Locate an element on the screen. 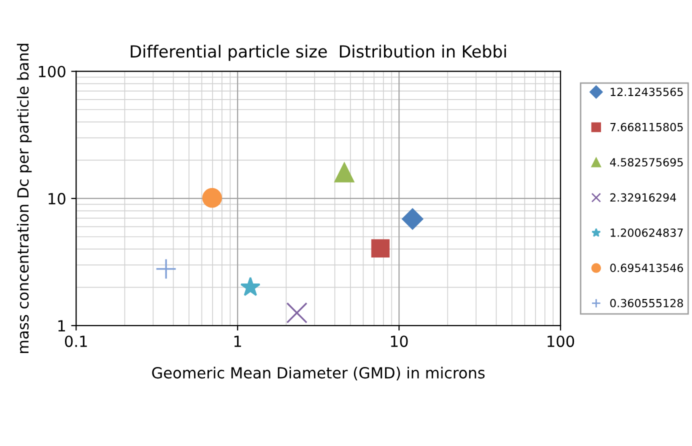 Image resolution: width=692 pixels, height=446 pixels. x-tick-label: 0.1 is located at coordinates (75, 342).